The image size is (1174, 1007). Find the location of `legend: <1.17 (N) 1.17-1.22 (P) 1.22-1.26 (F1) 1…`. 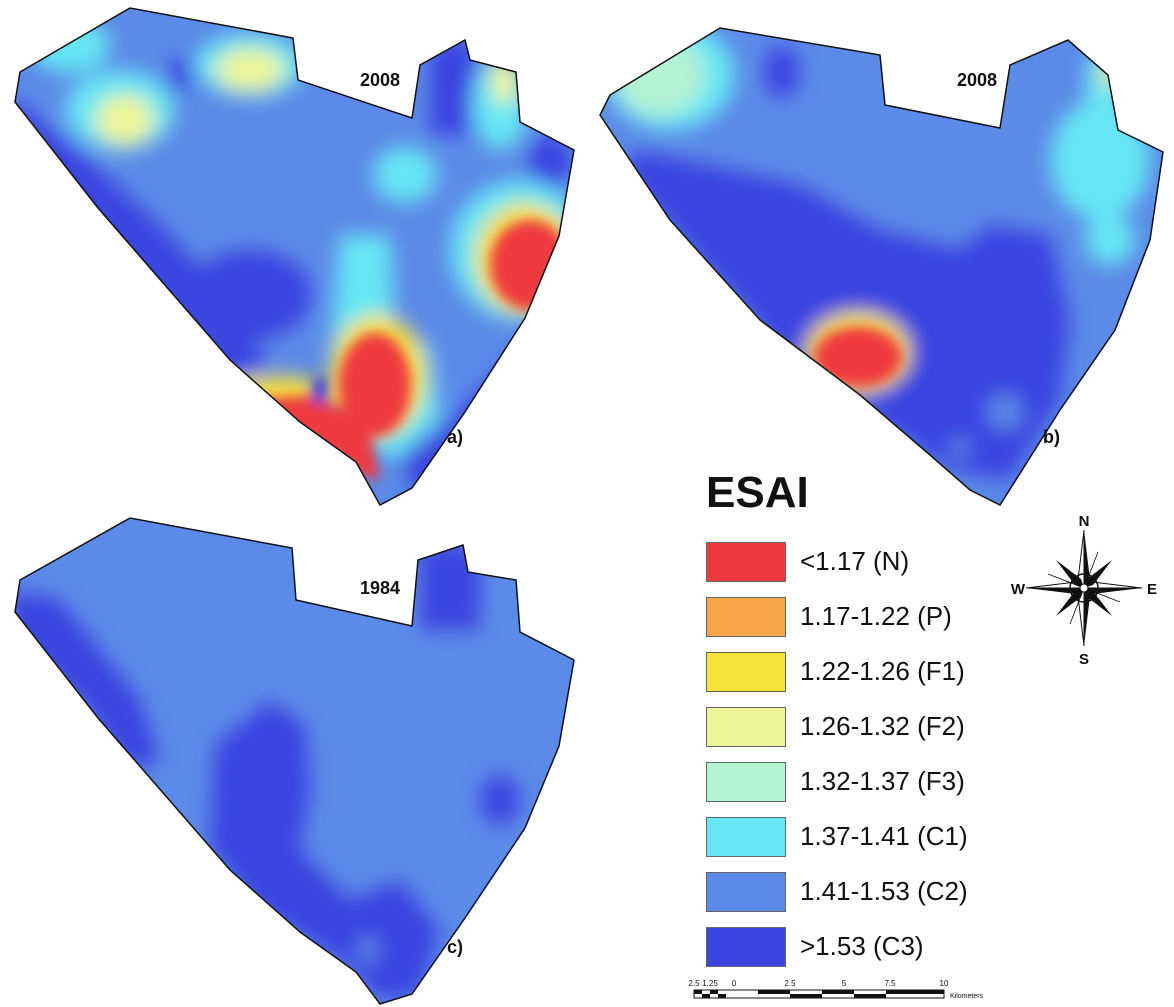

legend: <1.17 (N) 1.17-1.22 (P) 1.22-1.26 (F1) 1… is located at coordinates (837, 754).